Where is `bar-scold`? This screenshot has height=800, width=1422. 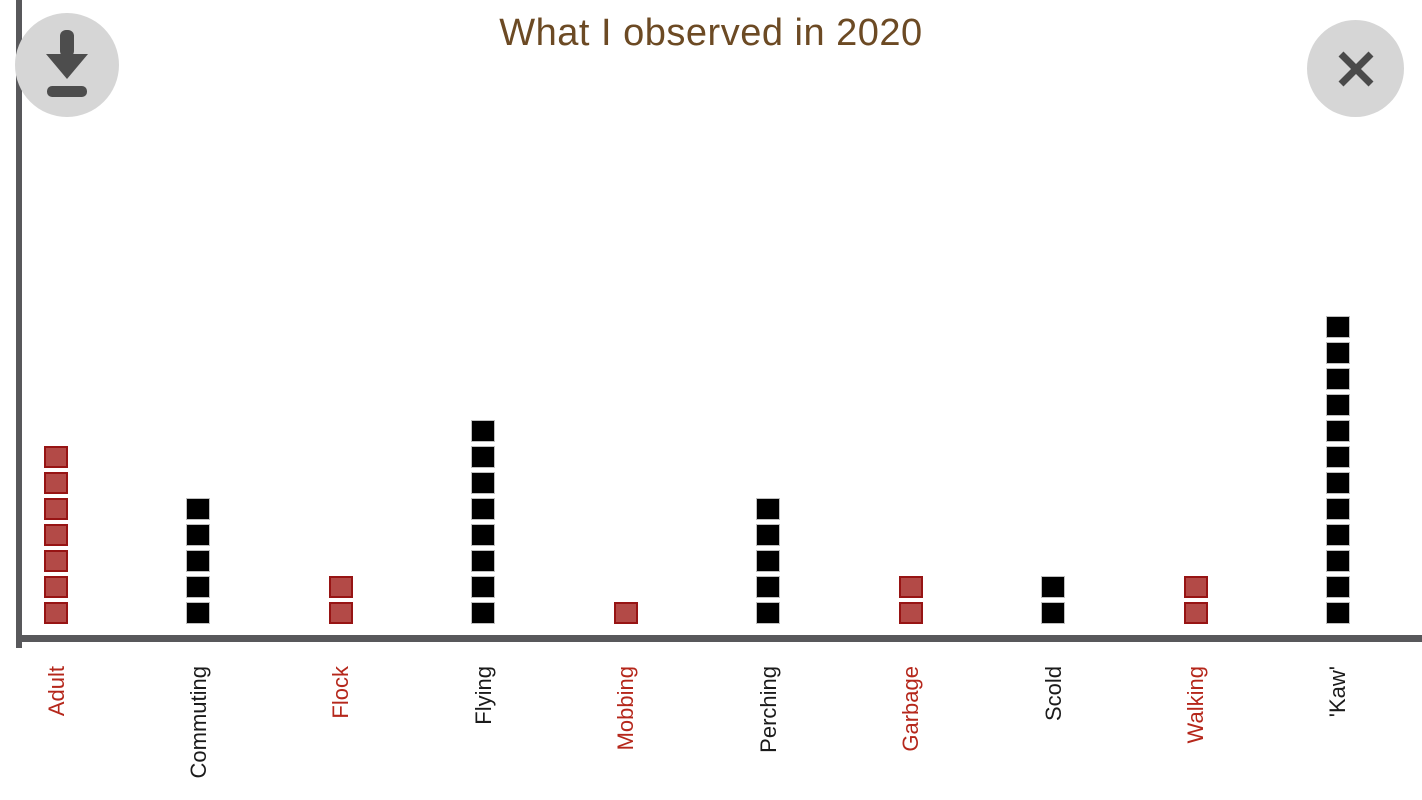
bar-scold is located at coordinates (1053, 600).